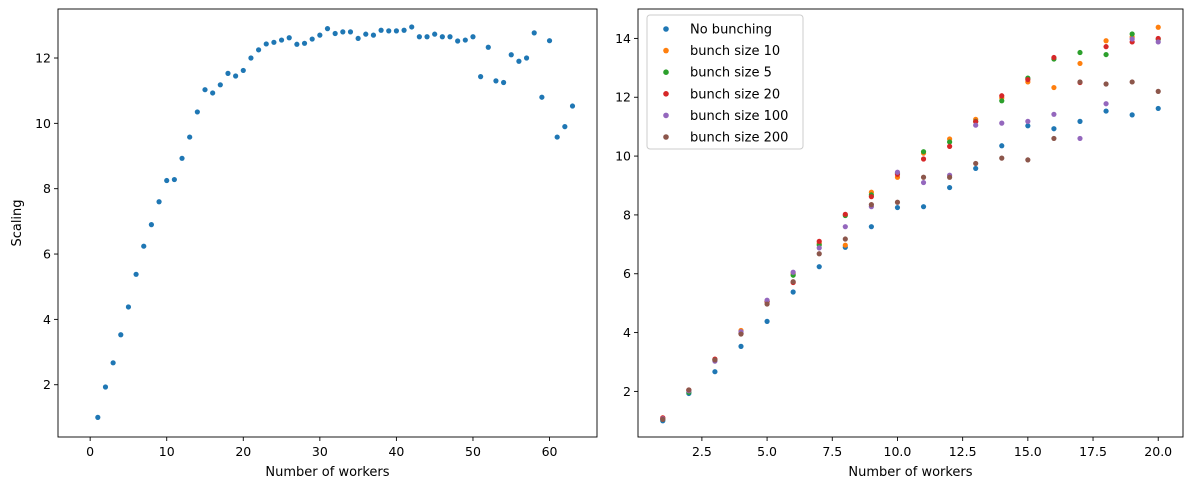 Image resolution: width=1189 pixels, height=490 pixels. I want to click on legend-label: bunch size 20, so click(735, 94).